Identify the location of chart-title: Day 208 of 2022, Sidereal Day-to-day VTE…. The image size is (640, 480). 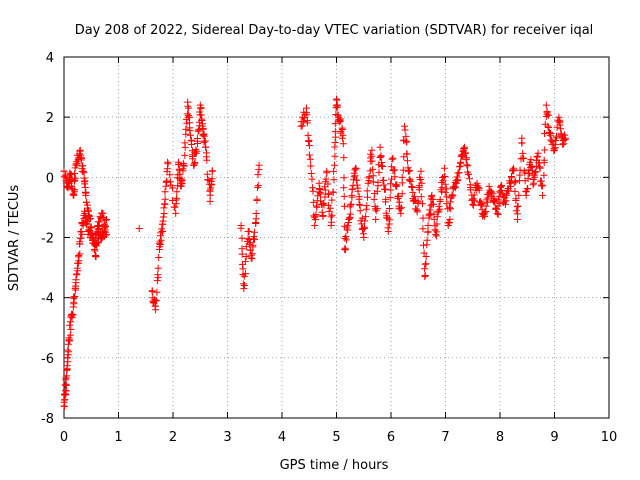
(334, 30).